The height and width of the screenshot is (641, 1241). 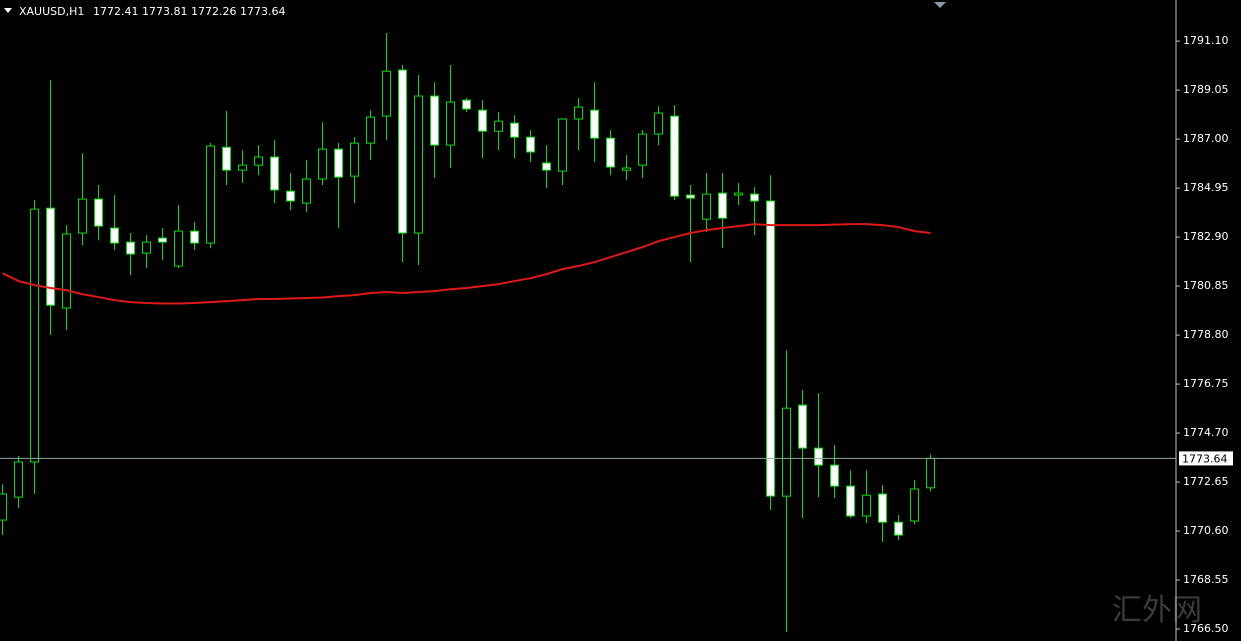 What do you see at coordinates (1206, 40) in the screenshot?
I see `y-tick-label: 1791.10` at bounding box center [1206, 40].